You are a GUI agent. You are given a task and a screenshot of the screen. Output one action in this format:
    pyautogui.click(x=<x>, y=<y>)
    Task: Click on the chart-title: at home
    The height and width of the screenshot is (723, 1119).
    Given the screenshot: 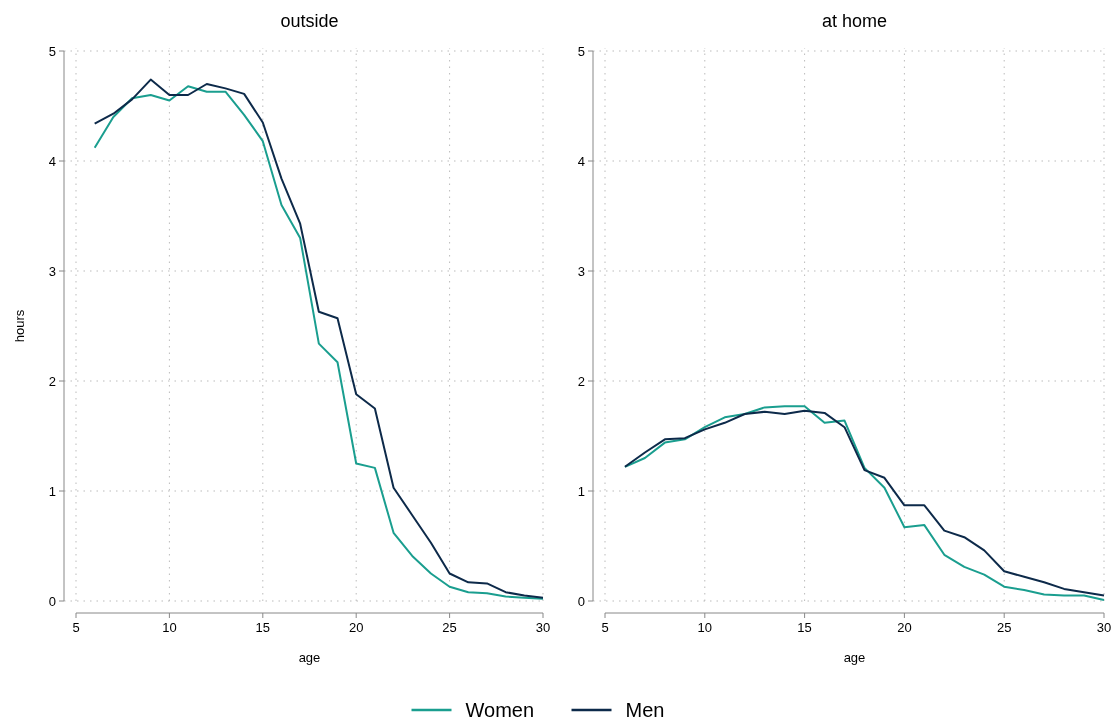 What is the action you would take?
    pyautogui.click(x=854, y=21)
    